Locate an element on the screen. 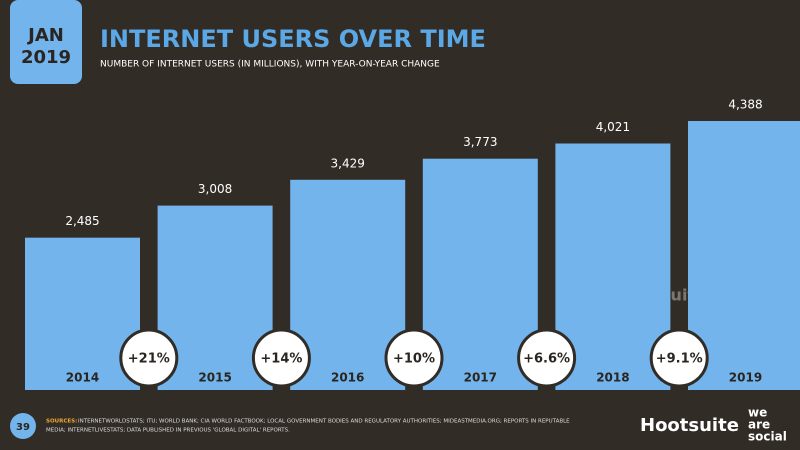  change-label: +21% is located at coordinates (149, 359).